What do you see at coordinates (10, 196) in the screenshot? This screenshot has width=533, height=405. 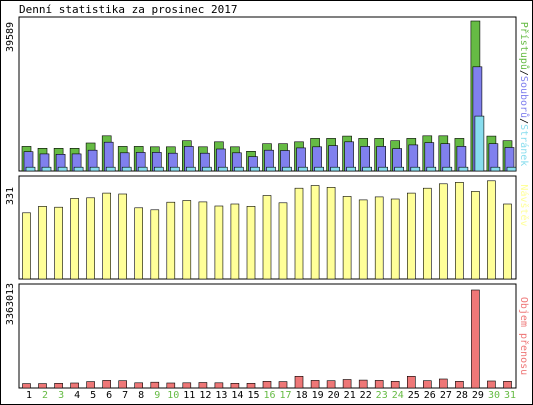 I see `ymax-label-visits: 331` at bounding box center [10, 196].